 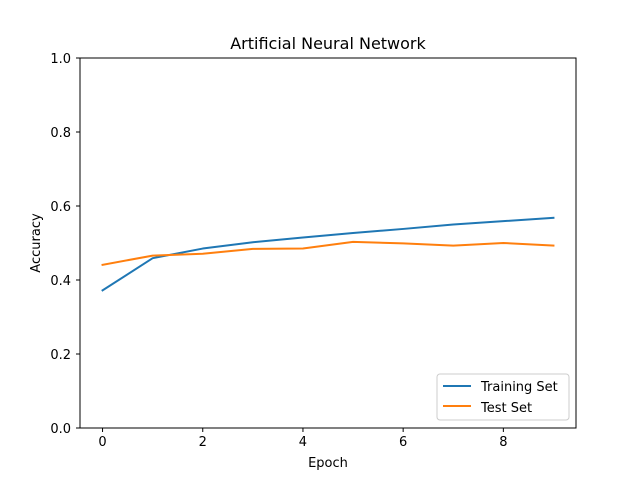 What do you see at coordinates (102, 442) in the screenshot?
I see `x-tick-label: 0` at bounding box center [102, 442].